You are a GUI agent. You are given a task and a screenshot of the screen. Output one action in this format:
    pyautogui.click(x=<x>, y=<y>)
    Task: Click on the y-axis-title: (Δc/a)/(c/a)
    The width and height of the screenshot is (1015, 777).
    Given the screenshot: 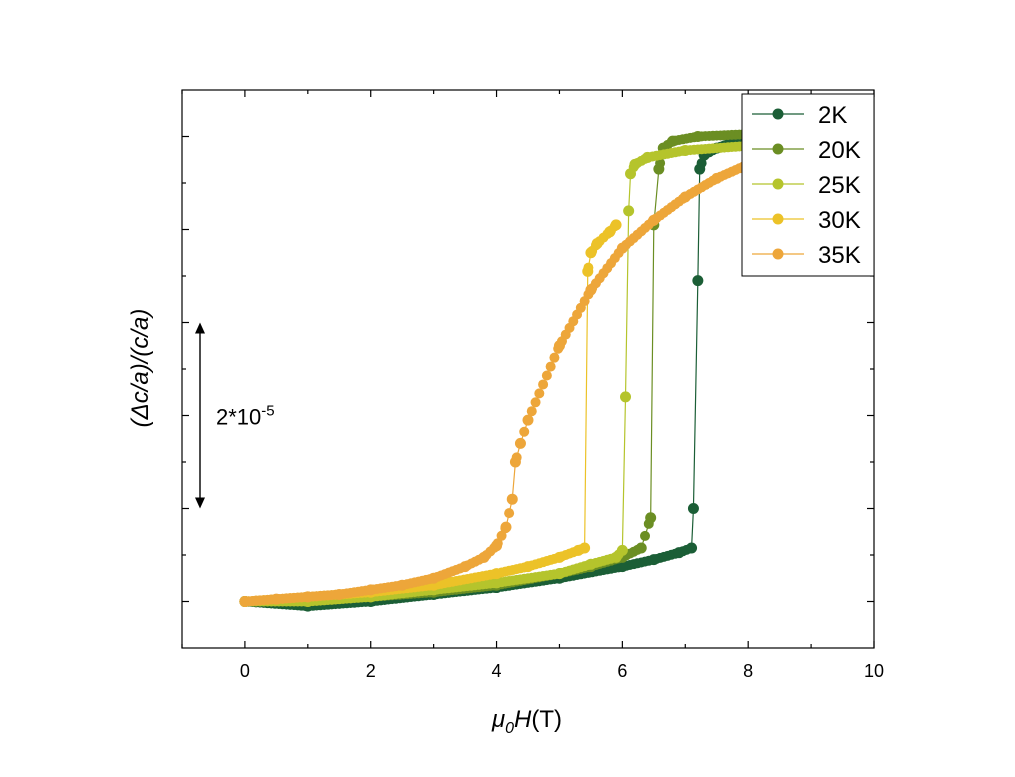 What is the action you would take?
    pyautogui.click(x=140, y=368)
    